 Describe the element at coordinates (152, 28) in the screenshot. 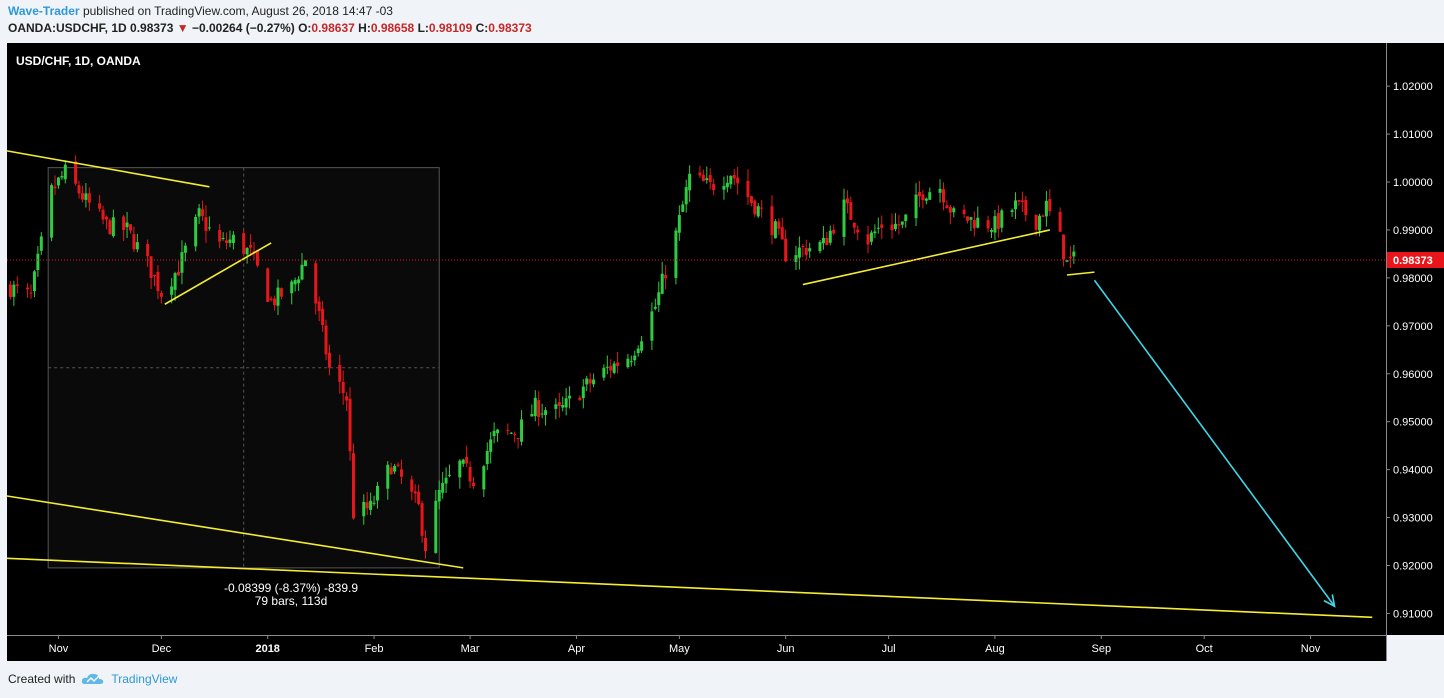

I see `last-price: 0.98373` at that location.